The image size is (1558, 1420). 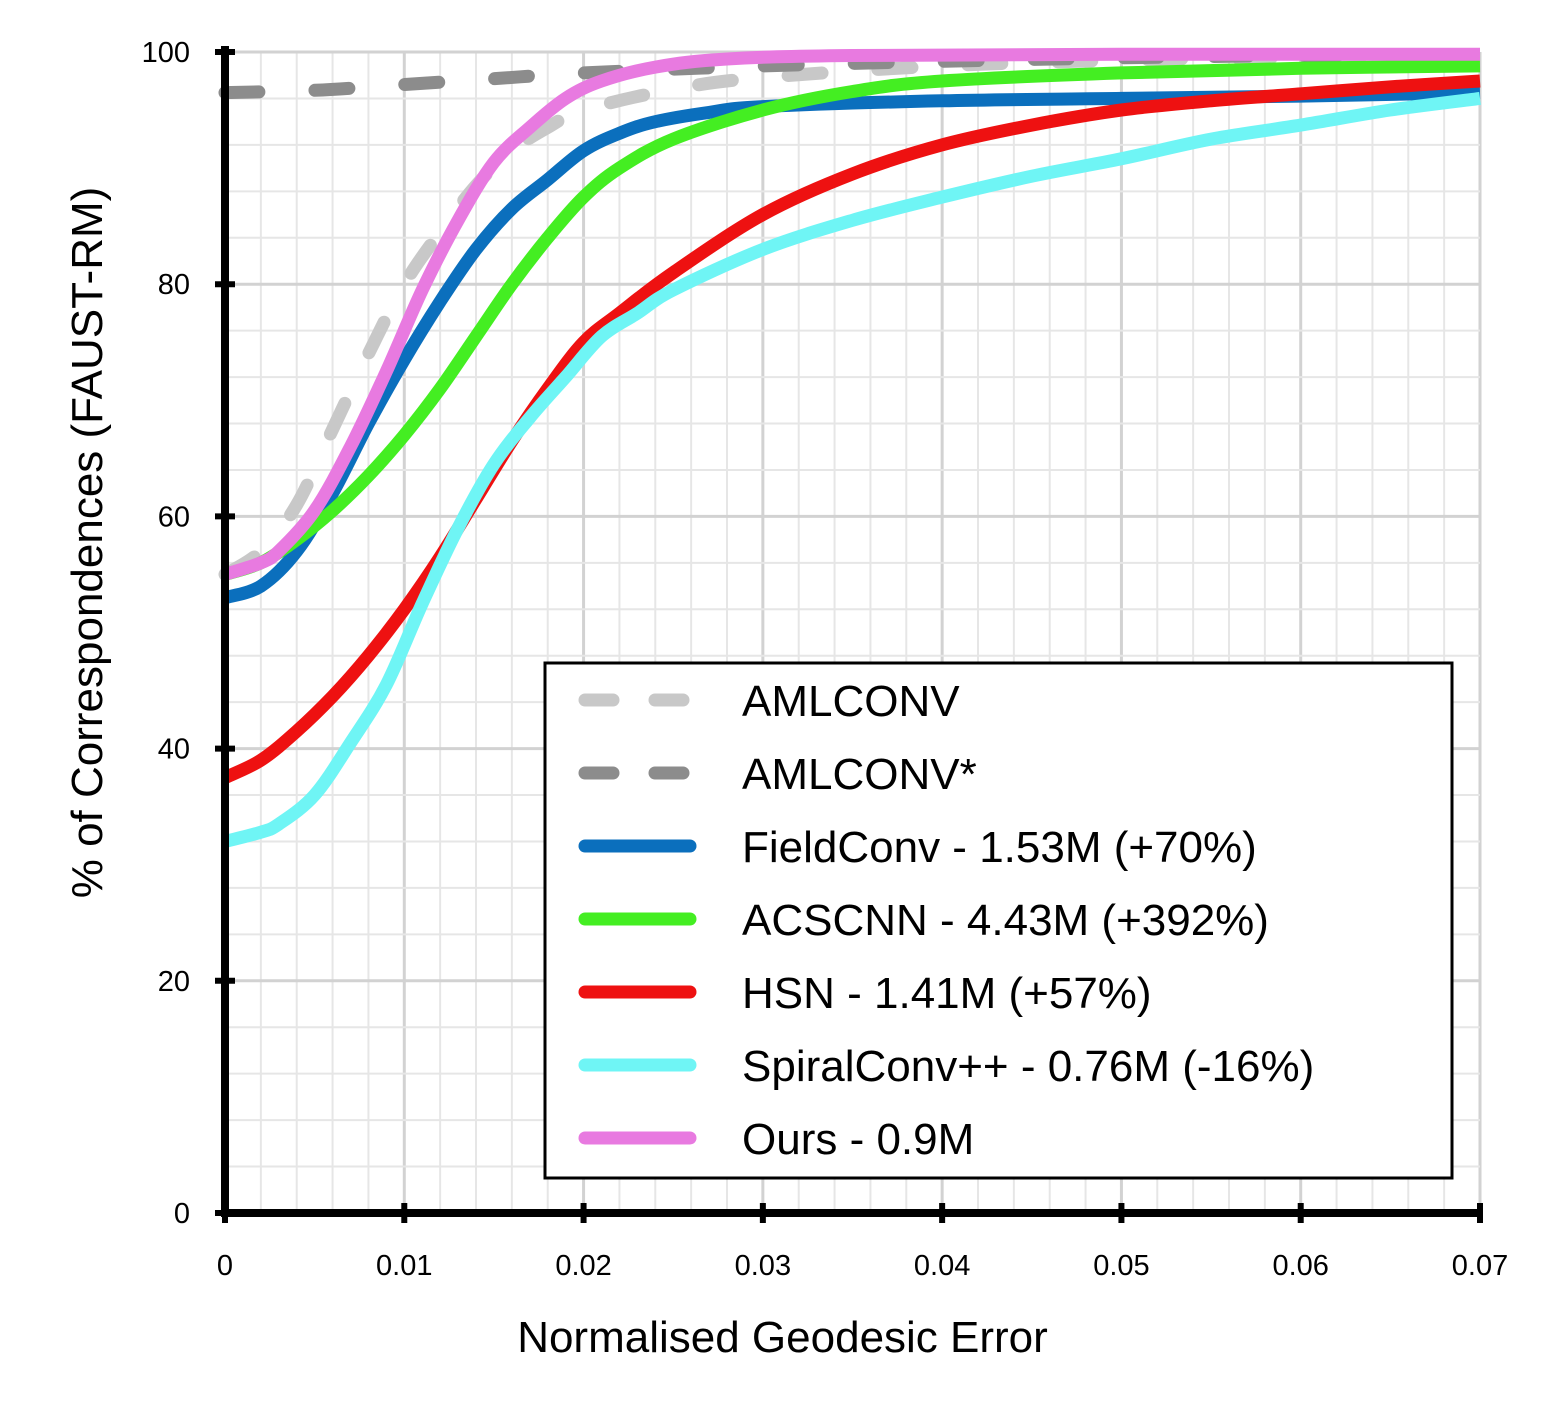 I want to click on x-tick-label: 0.04, so click(x=942, y=1266).